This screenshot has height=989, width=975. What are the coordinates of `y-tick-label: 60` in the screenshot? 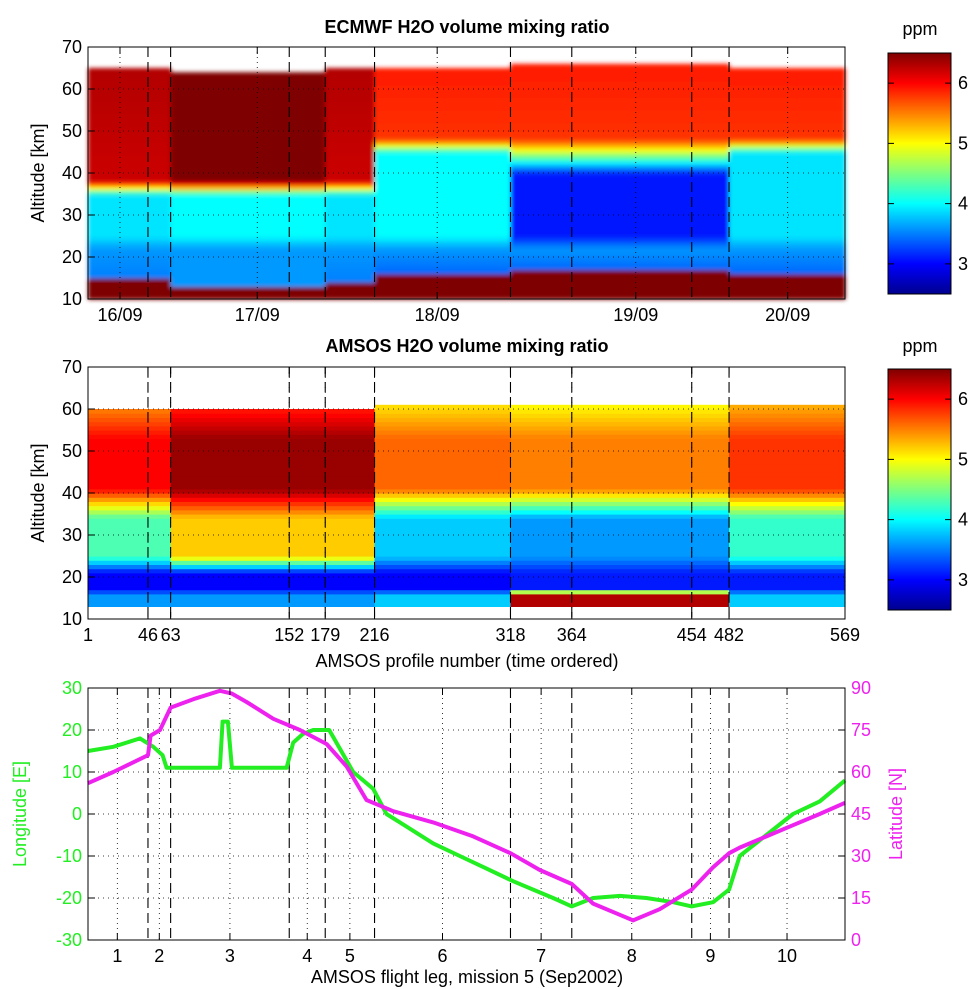 It's located at (72, 409).